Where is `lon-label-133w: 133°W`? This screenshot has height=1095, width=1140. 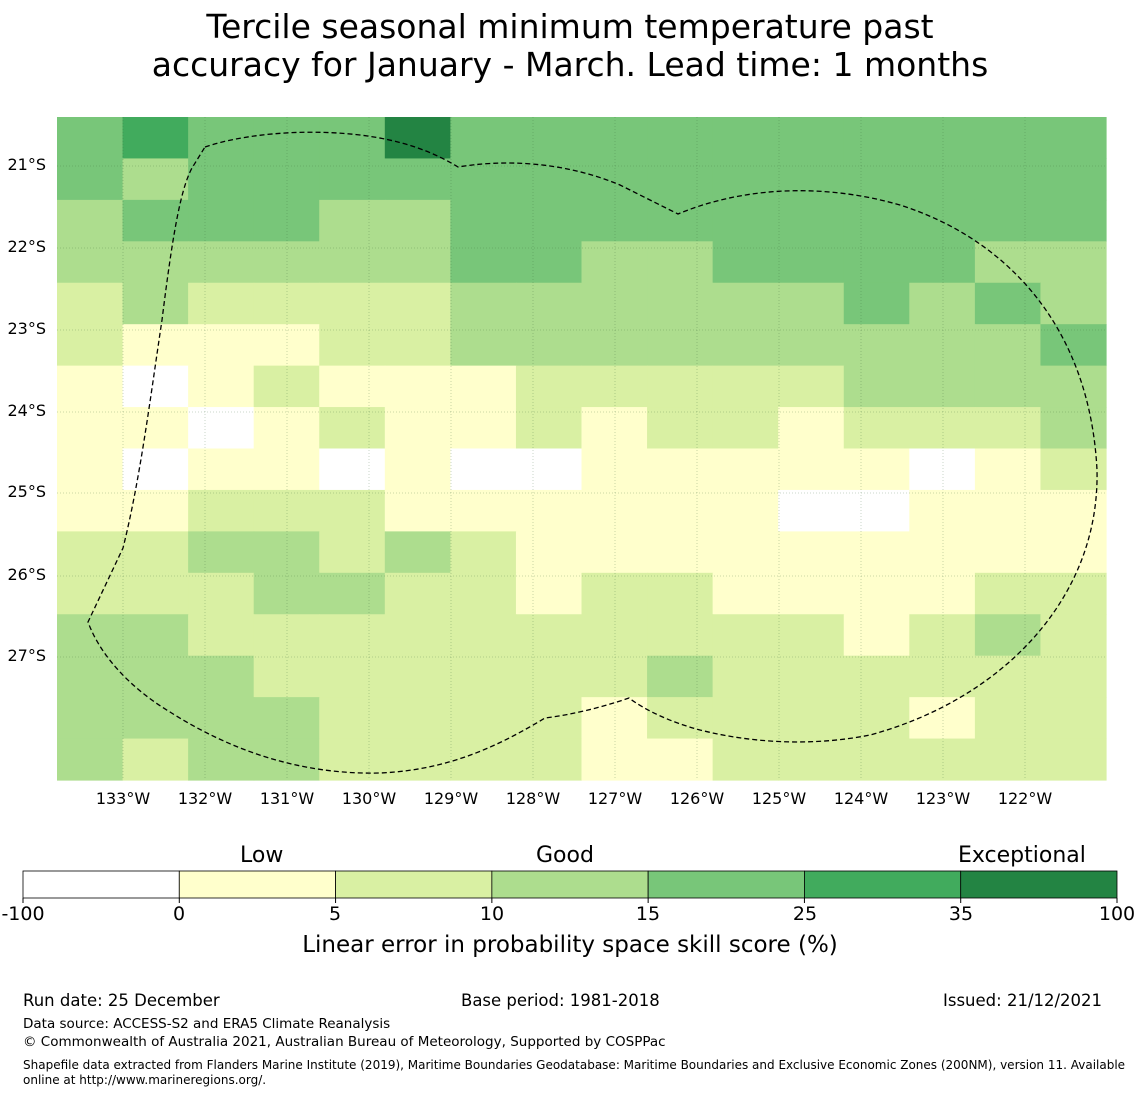 lon-label-133w: 133°W is located at coordinates (123, 798).